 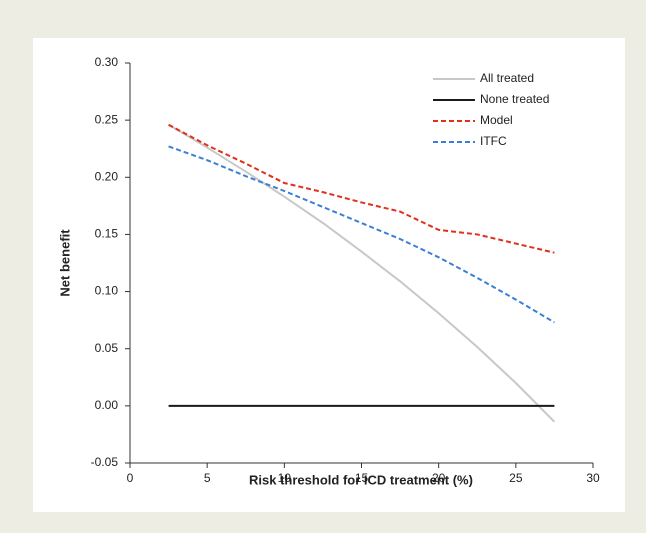 What do you see at coordinates (107, 234) in the screenshot?
I see `y-tick-label: 0.15` at bounding box center [107, 234].